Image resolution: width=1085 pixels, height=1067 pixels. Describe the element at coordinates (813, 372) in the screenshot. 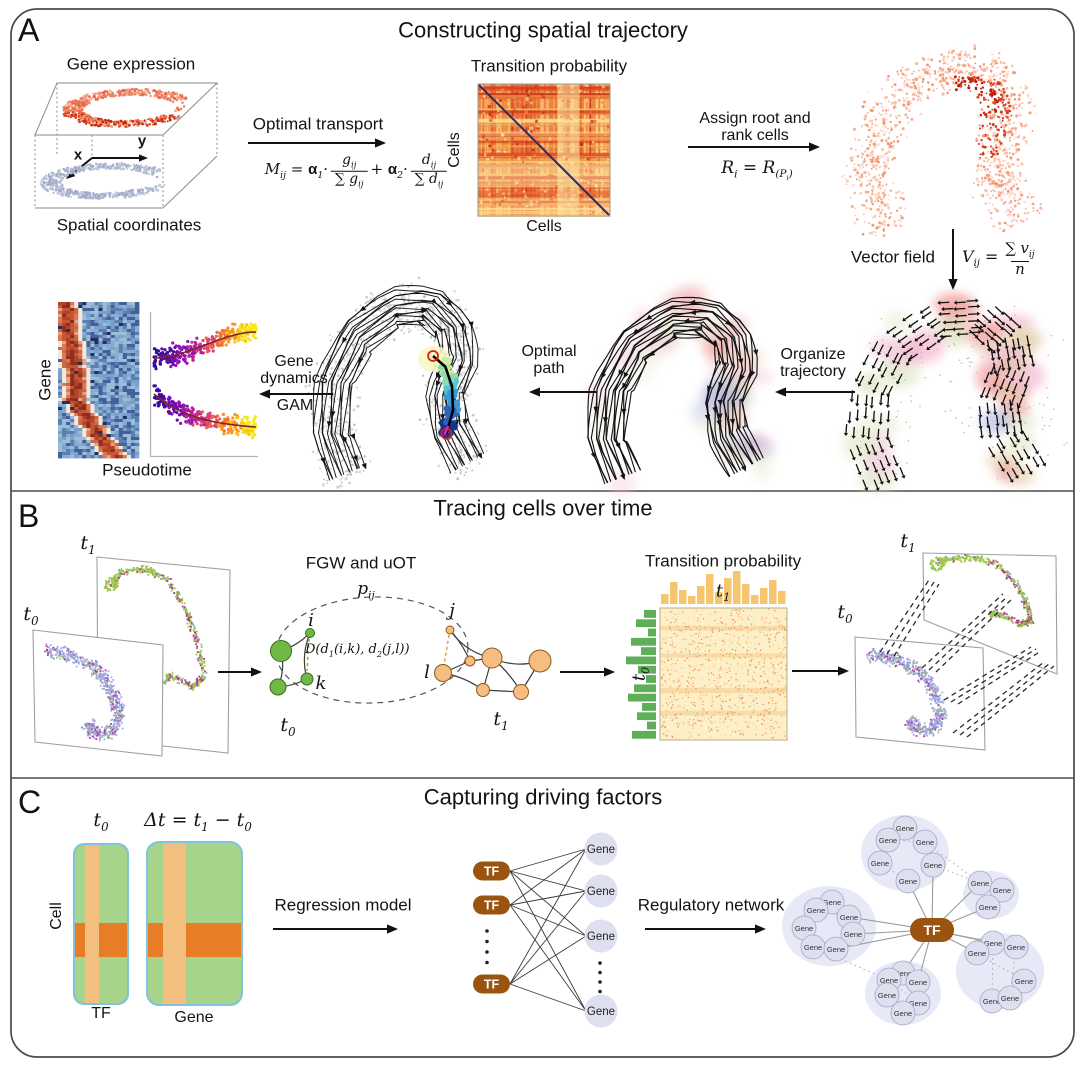

I see `organize-trajectory-label-line2: trajectory` at that location.